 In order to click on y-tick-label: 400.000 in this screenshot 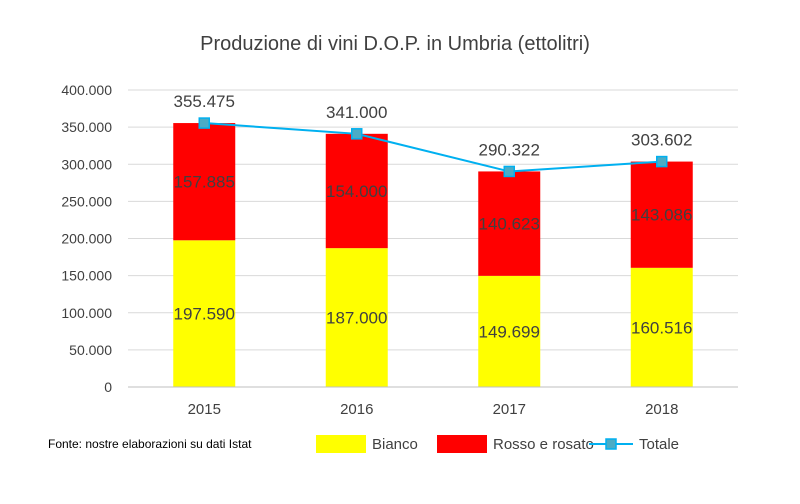, I will do `click(86, 90)`.